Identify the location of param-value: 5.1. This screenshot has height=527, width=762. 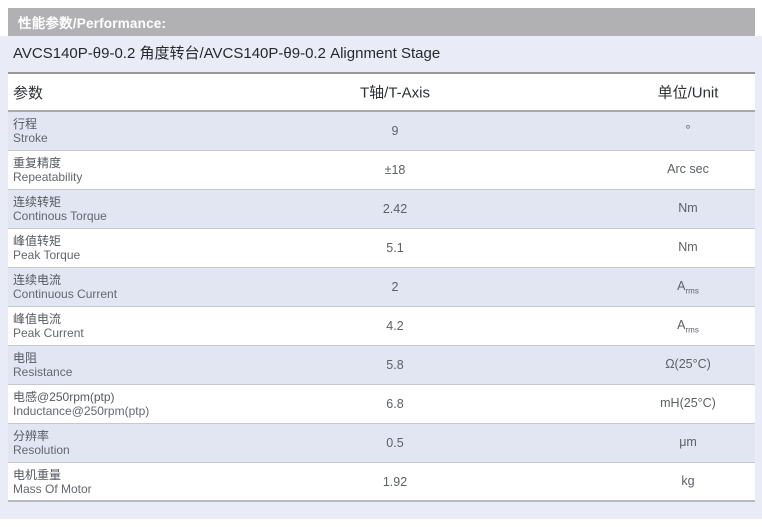
(395, 248).